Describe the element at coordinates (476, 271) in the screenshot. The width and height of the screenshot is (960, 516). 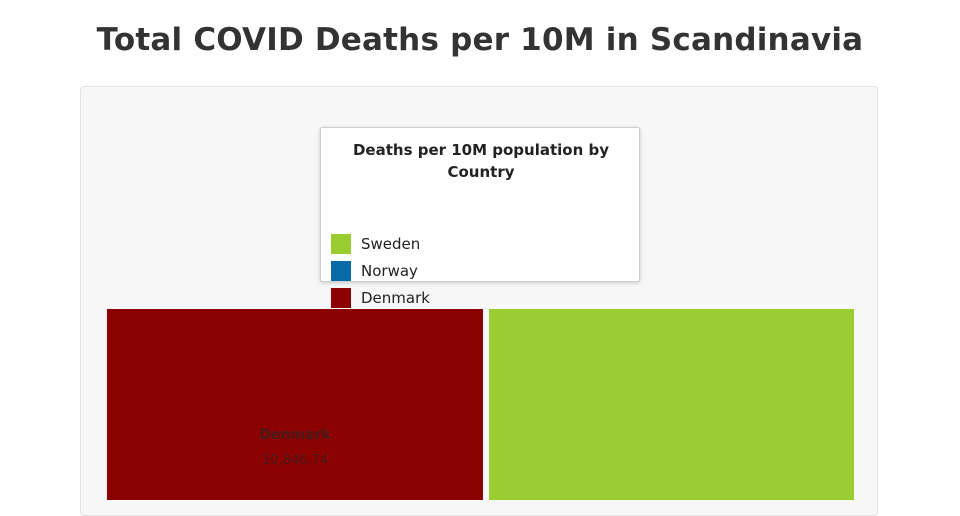
I see `legend-item-norway: Norway` at that location.